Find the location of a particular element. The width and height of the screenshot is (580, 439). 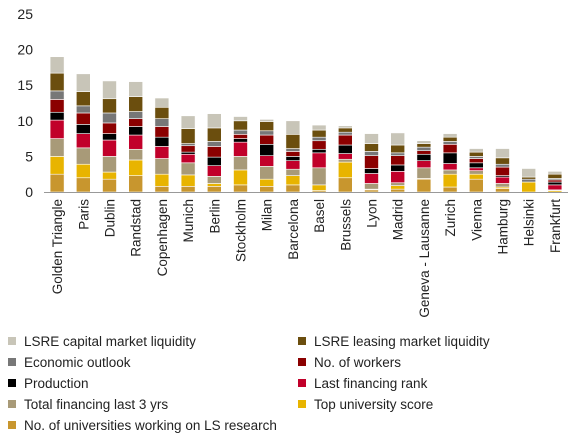

legend-label: Production is located at coordinates (56, 383).